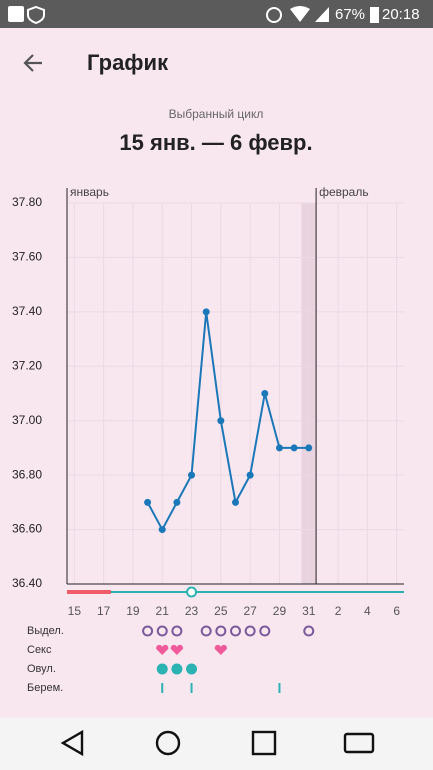 The height and width of the screenshot is (770, 433). What do you see at coordinates (322, 14) in the screenshot?
I see `signal-icon` at bounding box center [322, 14].